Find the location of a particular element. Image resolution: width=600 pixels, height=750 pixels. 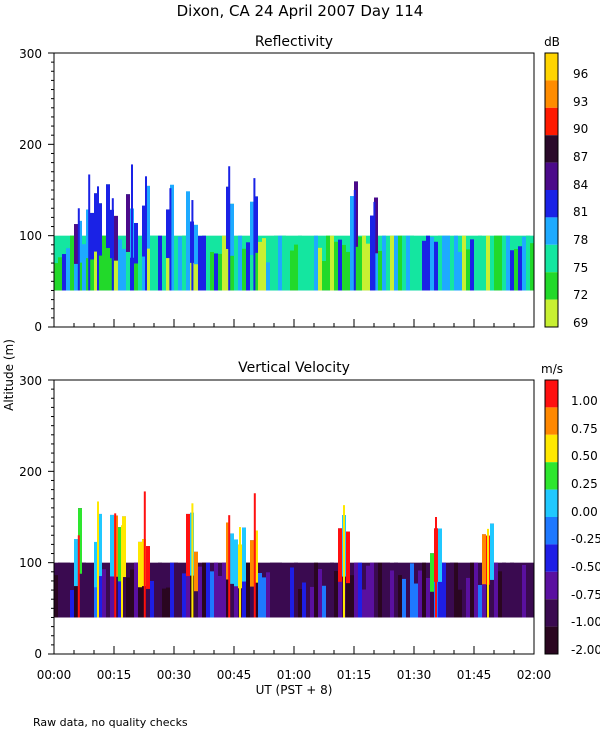

colorbar-label: 0.75 is located at coordinates (584, 429).